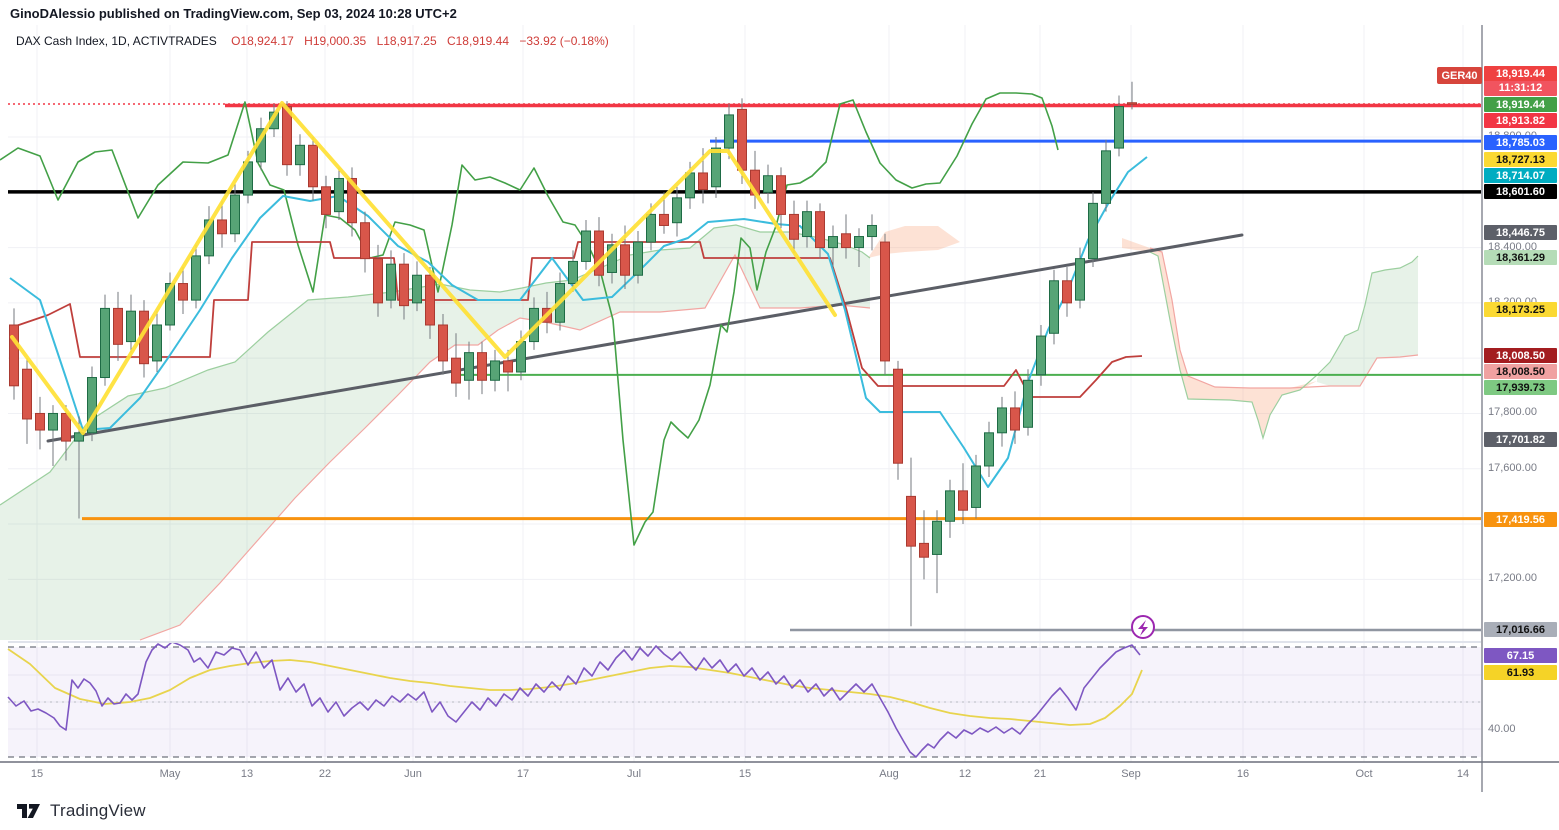 This screenshot has height=830, width=1559. I want to click on brand-name: TradingView, so click(98, 810).